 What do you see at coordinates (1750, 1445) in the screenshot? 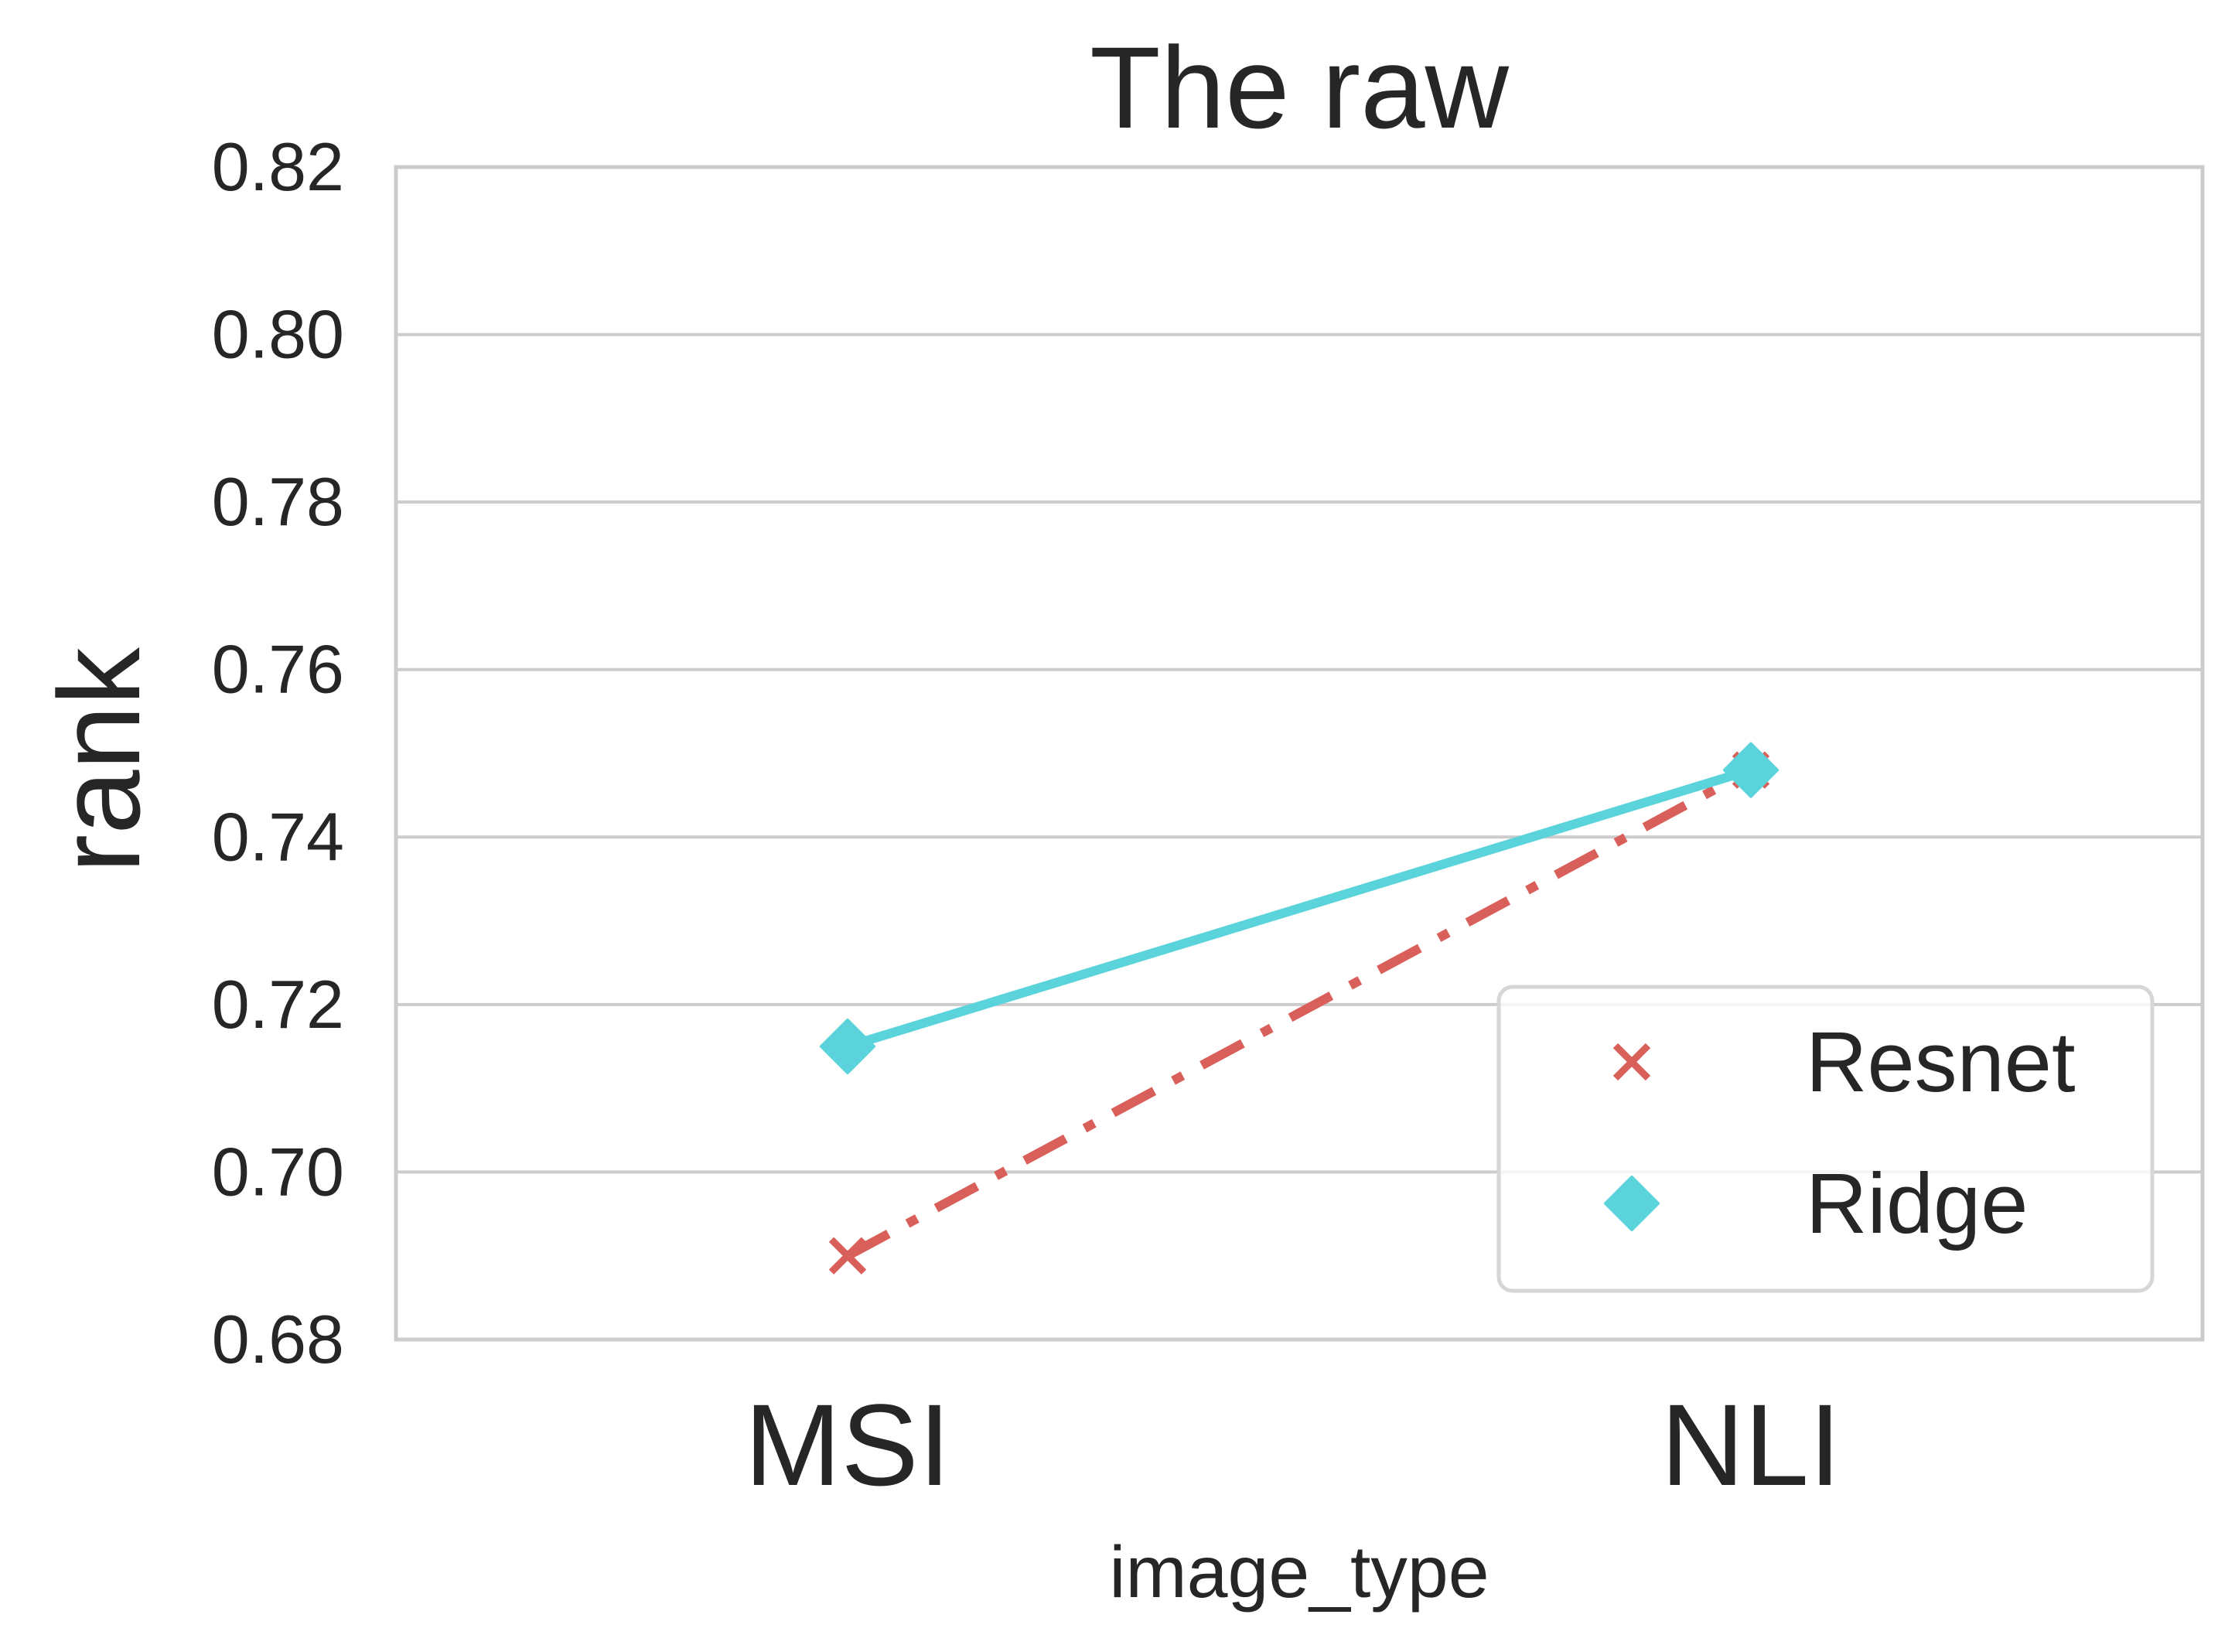
I see `x-tick-label: NLI` at bounding box center [1750, 1445].